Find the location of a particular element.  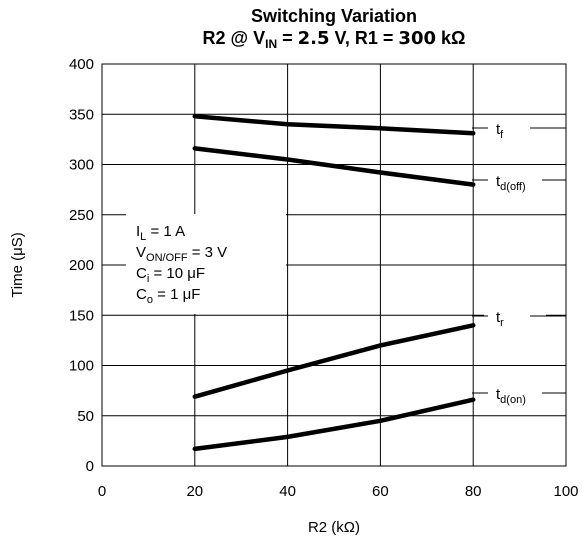

condition-2-part-0: C is located at coordinates (141, 273).